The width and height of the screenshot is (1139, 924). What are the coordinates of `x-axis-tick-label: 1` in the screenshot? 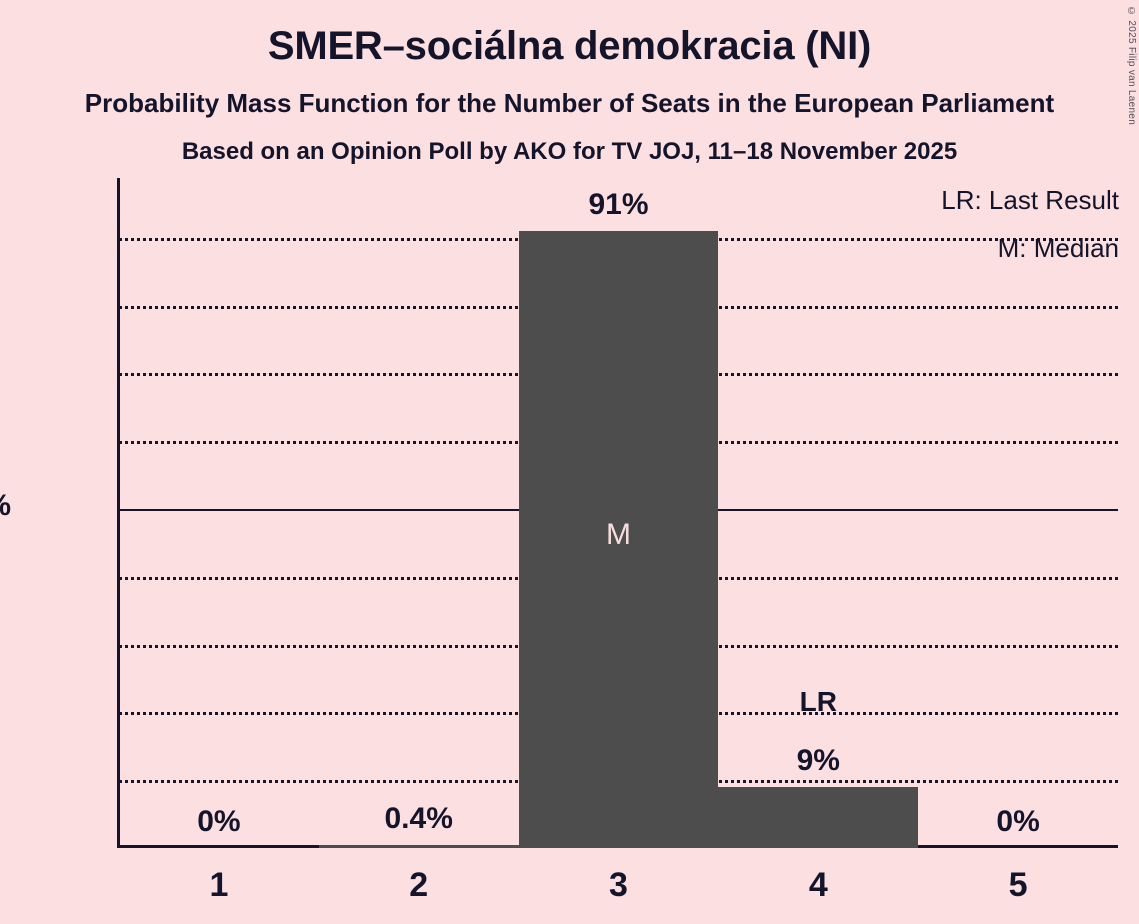 It's located at (219, 885).